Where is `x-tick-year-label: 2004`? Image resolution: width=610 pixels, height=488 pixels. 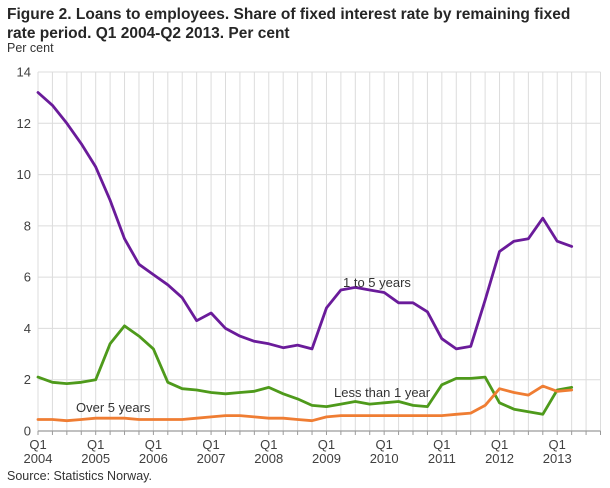 x-tick-year-label: 2004 is located at coordinates (38, 458).